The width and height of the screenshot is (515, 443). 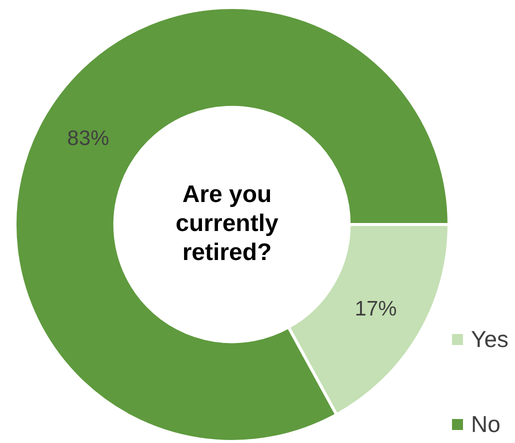 I want to click on legend-label: Yes, so click(x=490, y=339).